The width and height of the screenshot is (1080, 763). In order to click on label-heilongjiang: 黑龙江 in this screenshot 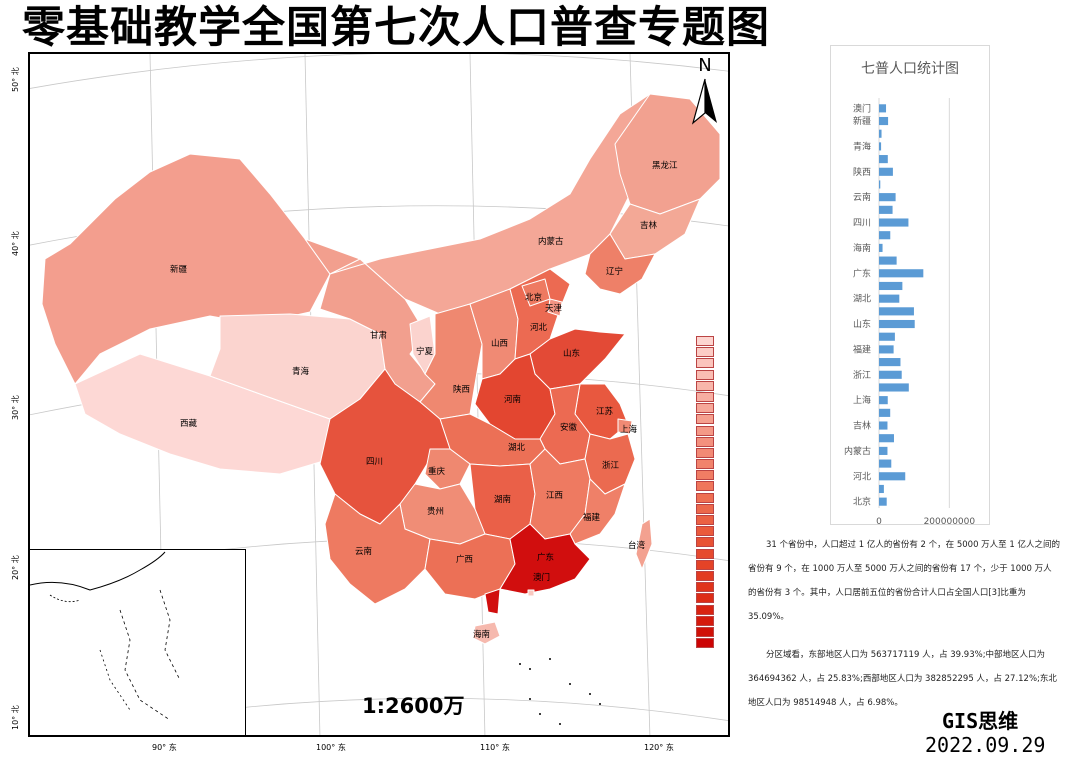, I will do `click(665, 165)`.